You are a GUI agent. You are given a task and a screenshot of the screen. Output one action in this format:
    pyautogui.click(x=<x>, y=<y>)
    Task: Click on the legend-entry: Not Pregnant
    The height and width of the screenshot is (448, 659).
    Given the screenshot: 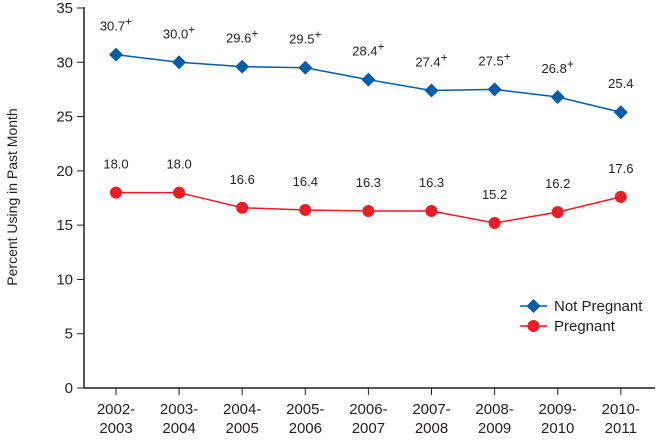 What is the action you would take?
    pyautogui.click(x=581, y=306)
    